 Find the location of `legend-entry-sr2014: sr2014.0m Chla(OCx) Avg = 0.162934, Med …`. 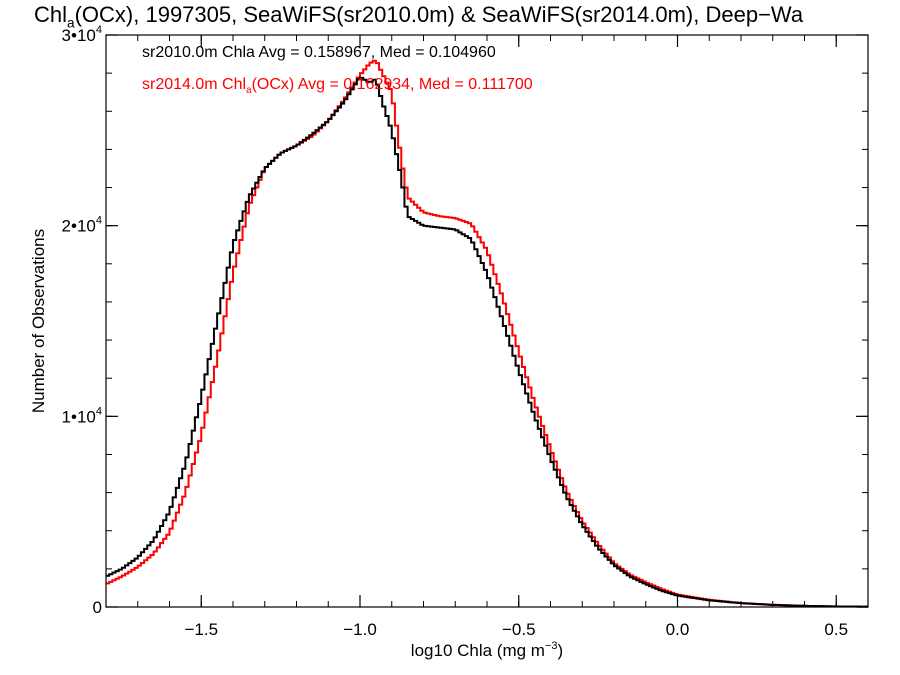

legend-entry-sr2014: sr2014.0m Chla(OCx) Avg = 0.162934, Med … is located at coordinates (337, 86).